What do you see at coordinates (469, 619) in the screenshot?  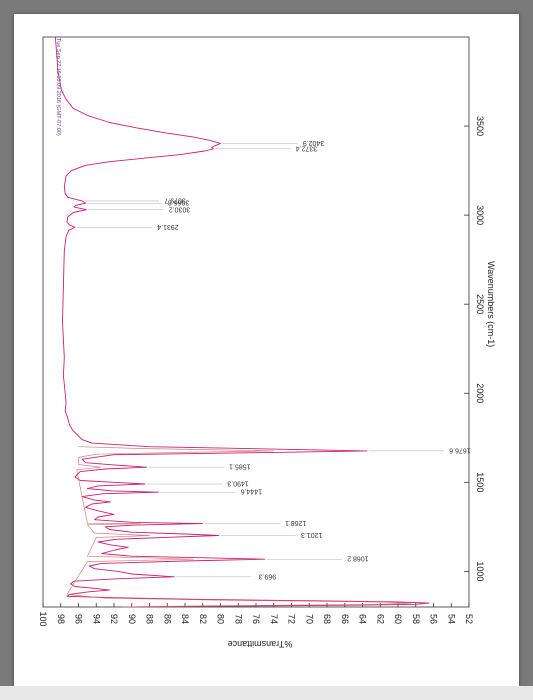 I see `y-tick-label: 52` at bounding box center [469, 619].